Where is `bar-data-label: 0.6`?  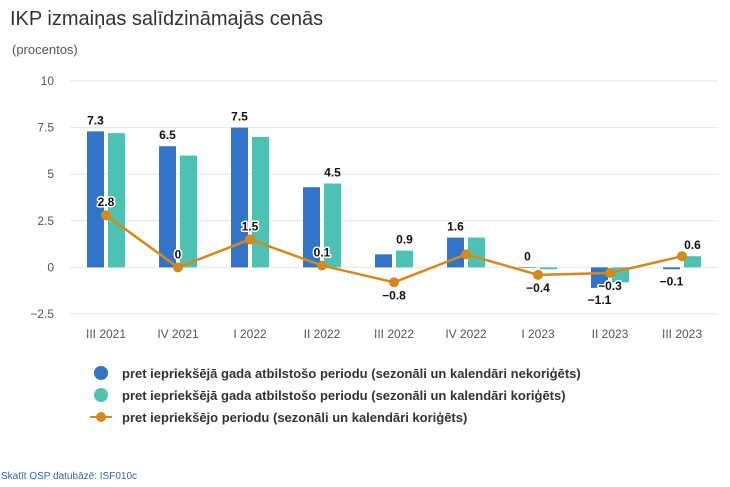 bar-data-label: 0.6 is located at coordinates (692, 245).